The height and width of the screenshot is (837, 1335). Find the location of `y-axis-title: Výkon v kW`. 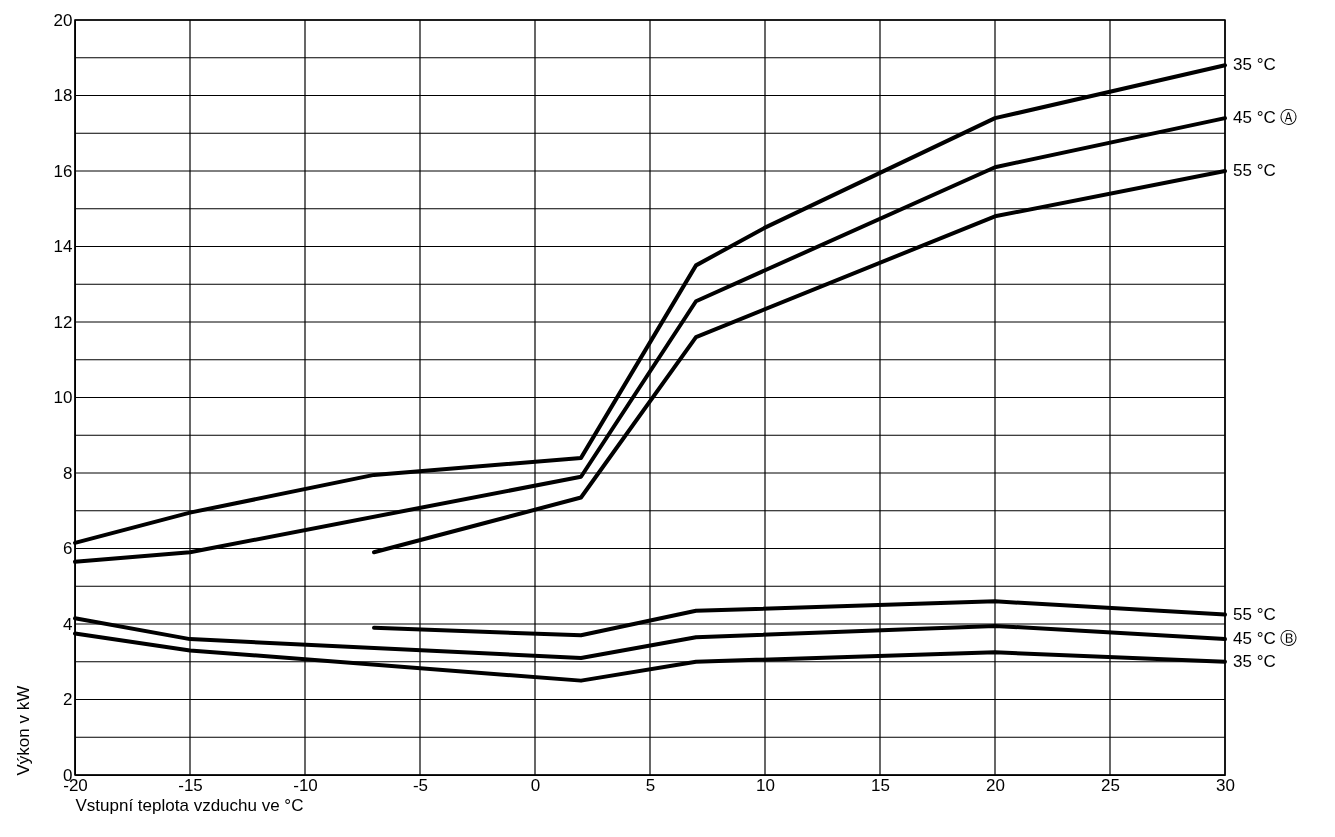

y-axis-title: Výkon v kW is located at coordinates (23, 730).